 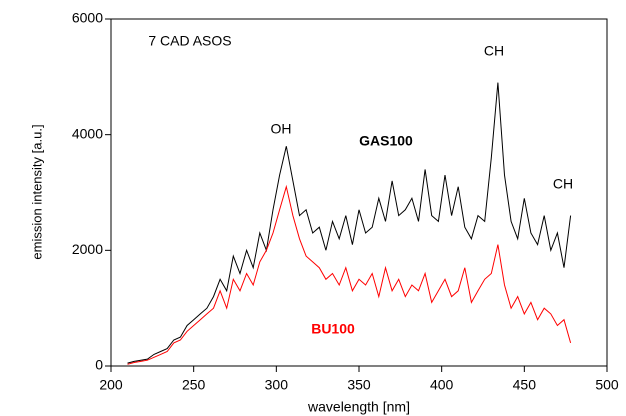 What do you see at coordinates (189, 41) in the screenshot?
I see `annotation: 7 CAD ASOS` at bounding box center [189, 41].